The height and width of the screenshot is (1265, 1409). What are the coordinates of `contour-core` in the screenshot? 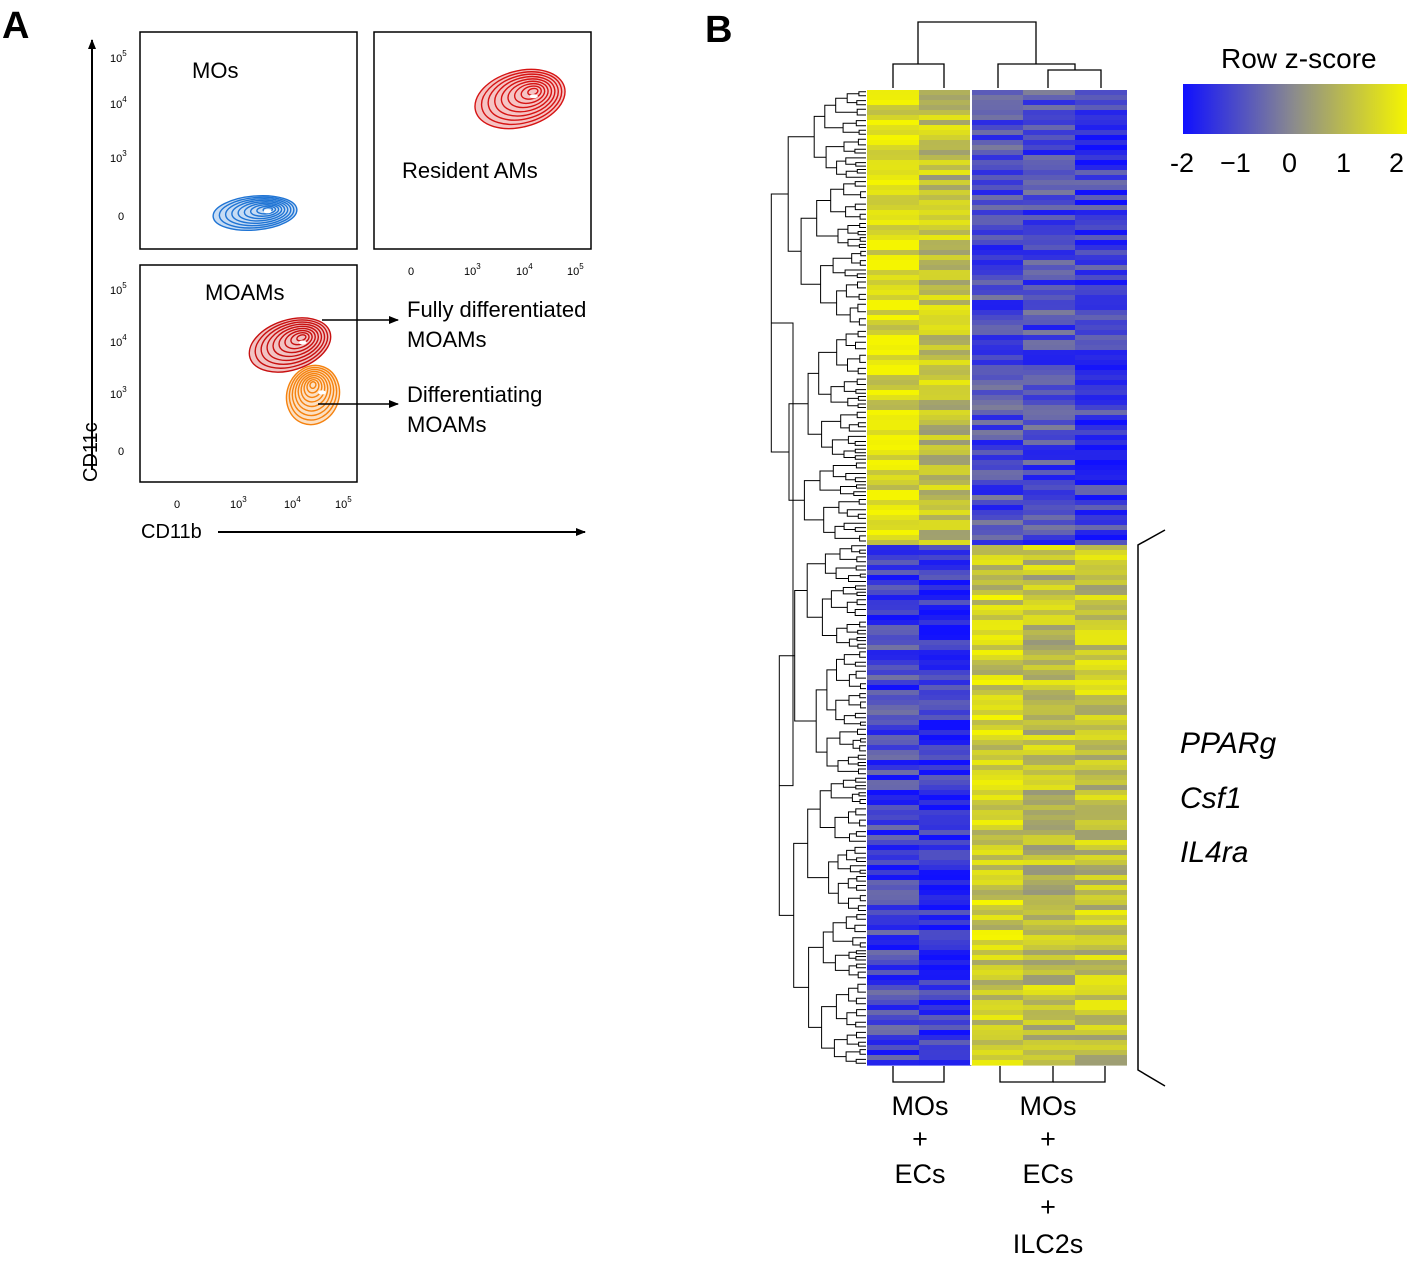 It's located at (322, 392).